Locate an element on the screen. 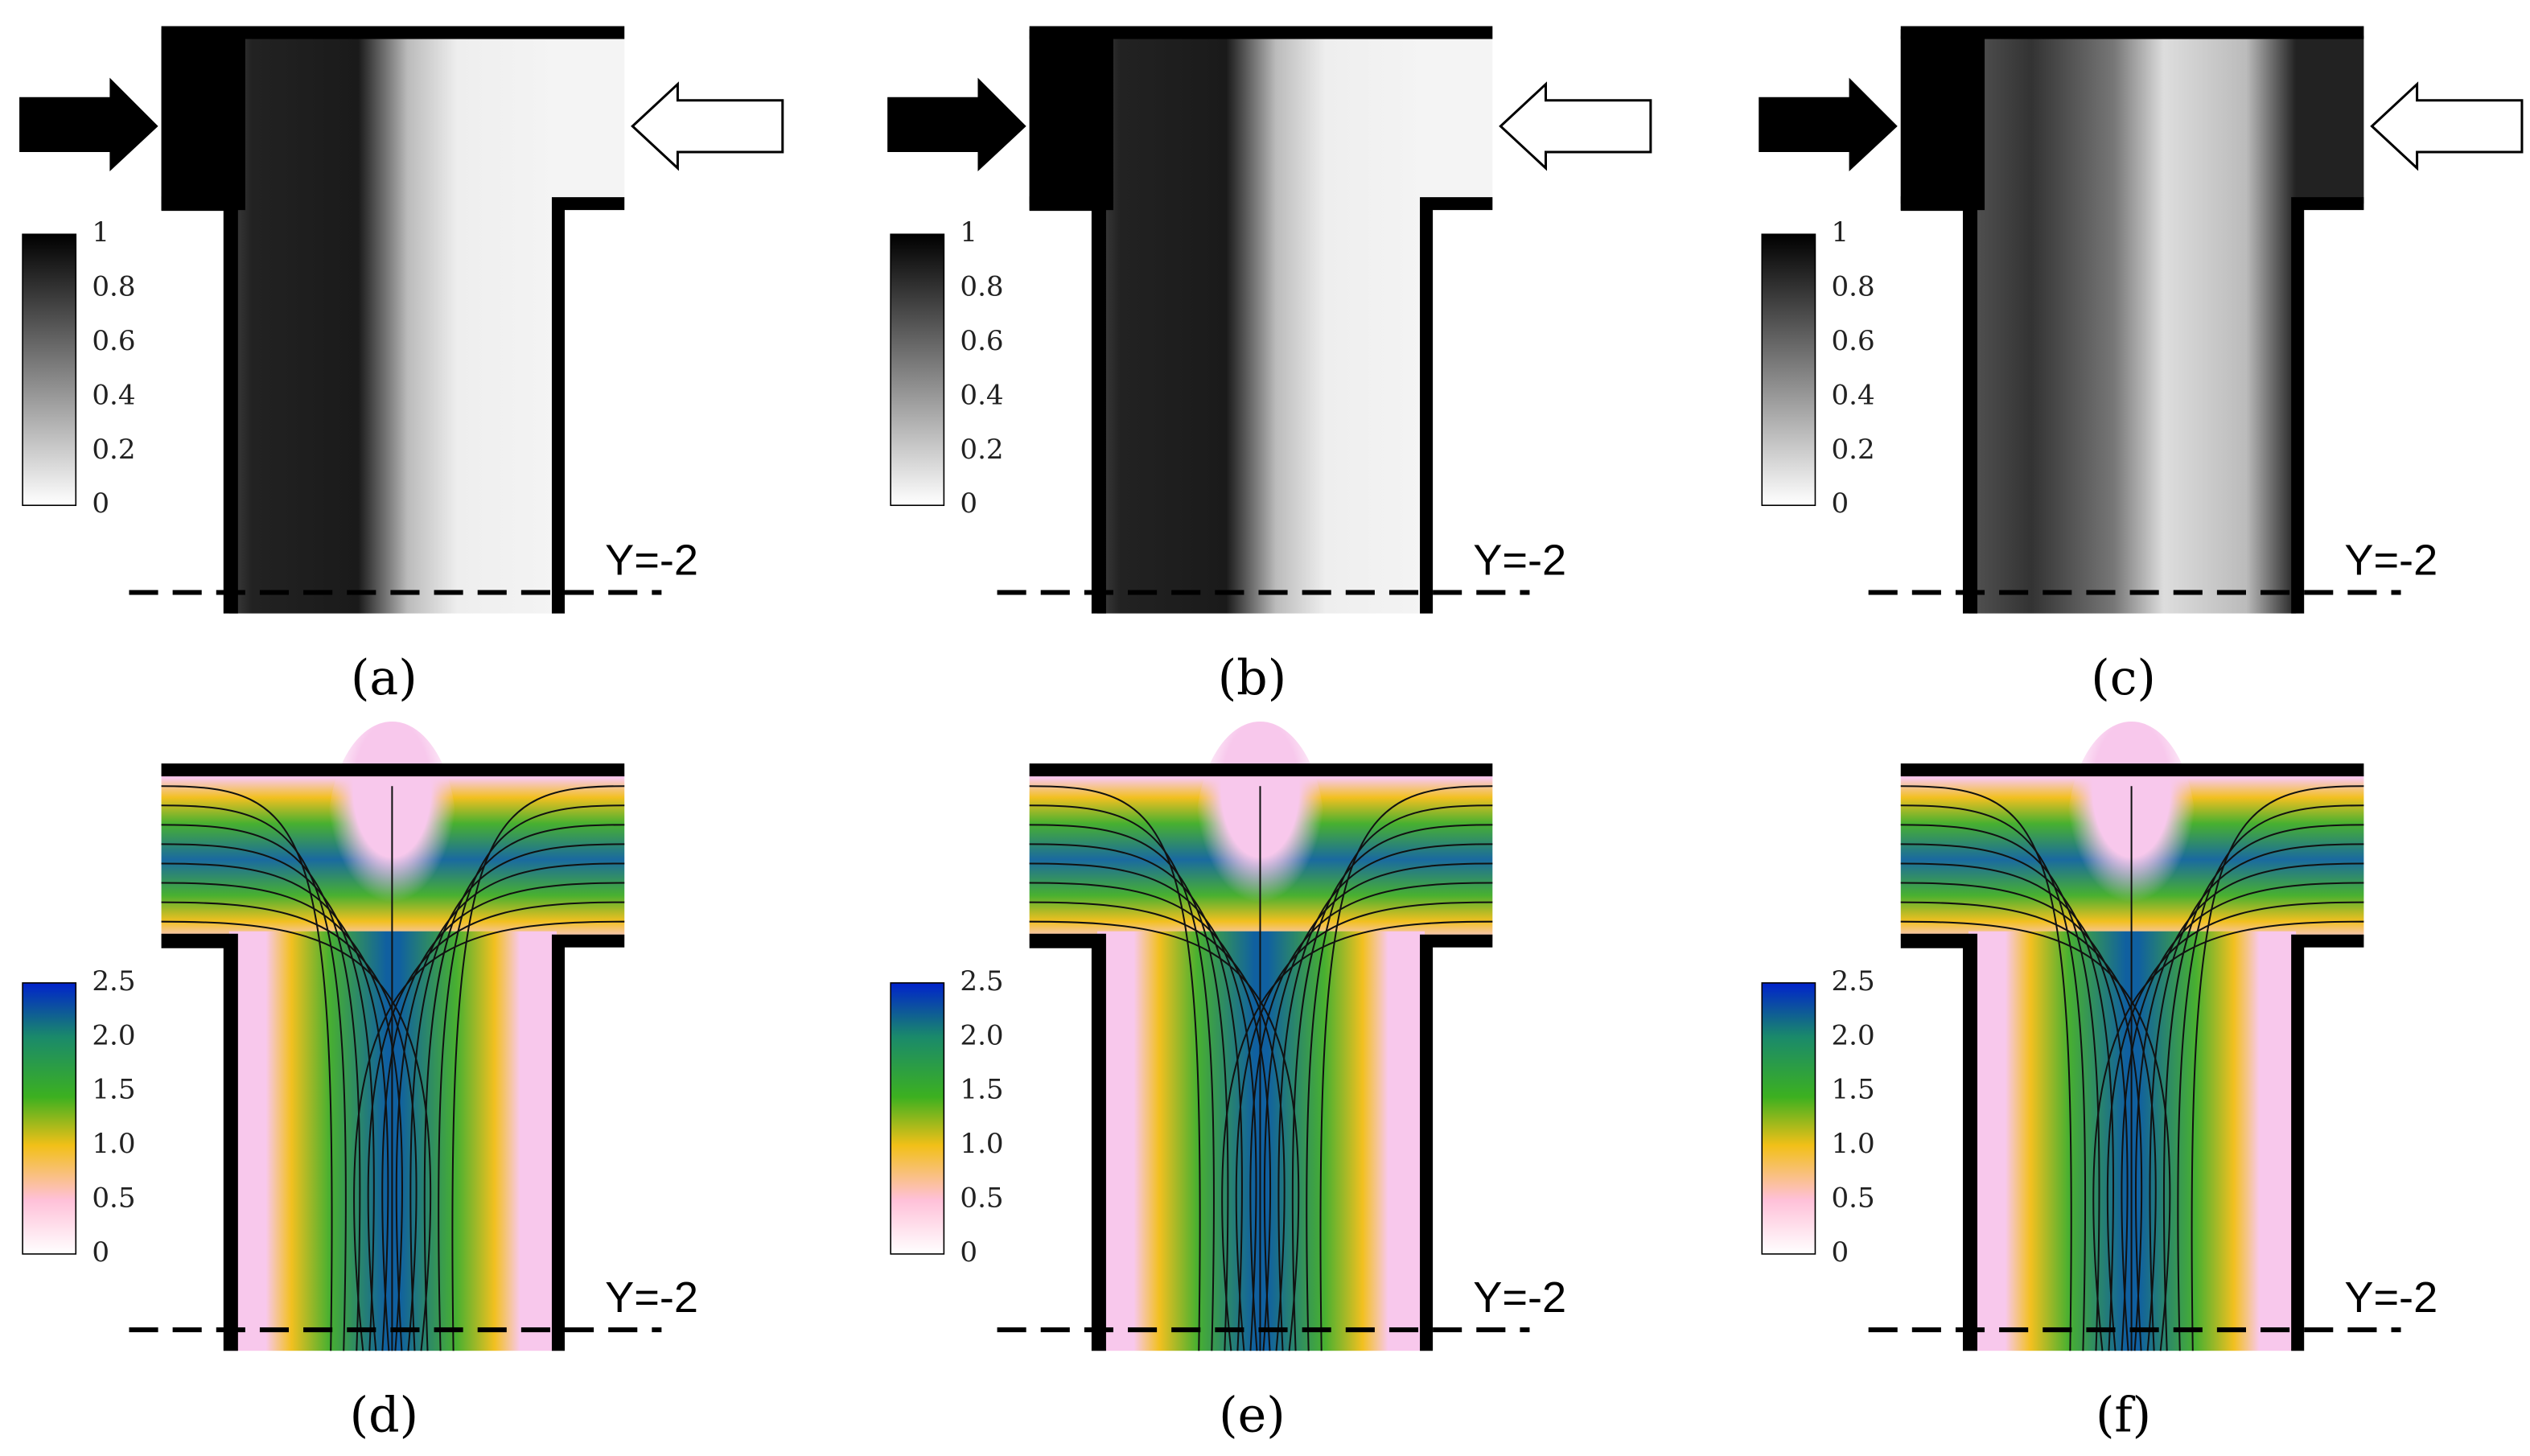 Image resolution: width=2530 pixels, height=1456 pixels. colorbar-tick-label: 0.5 is located at coordinates (981, 1198).